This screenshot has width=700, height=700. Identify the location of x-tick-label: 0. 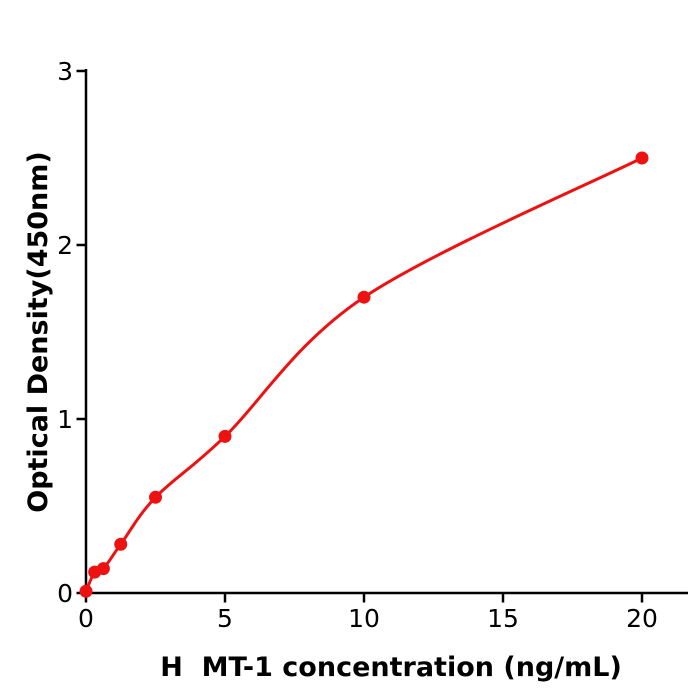
(86, 618).